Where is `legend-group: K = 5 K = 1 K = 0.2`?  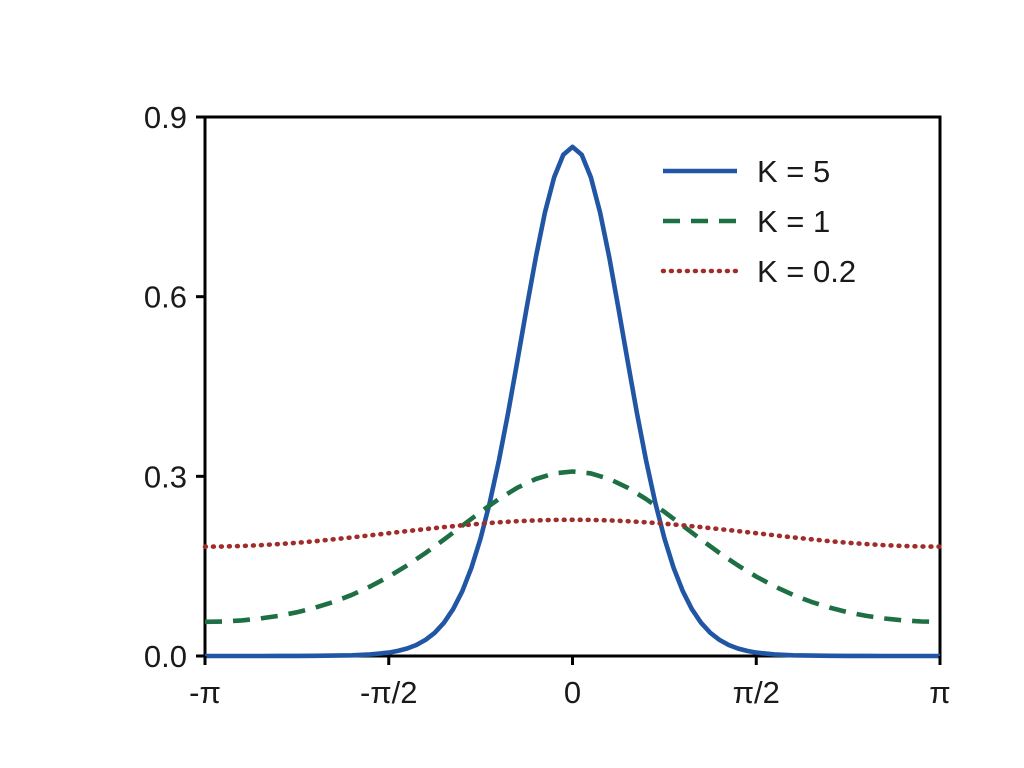
legend-group: K = 5 K = 1 K = 0.2 is located at coordinates (758, 221).